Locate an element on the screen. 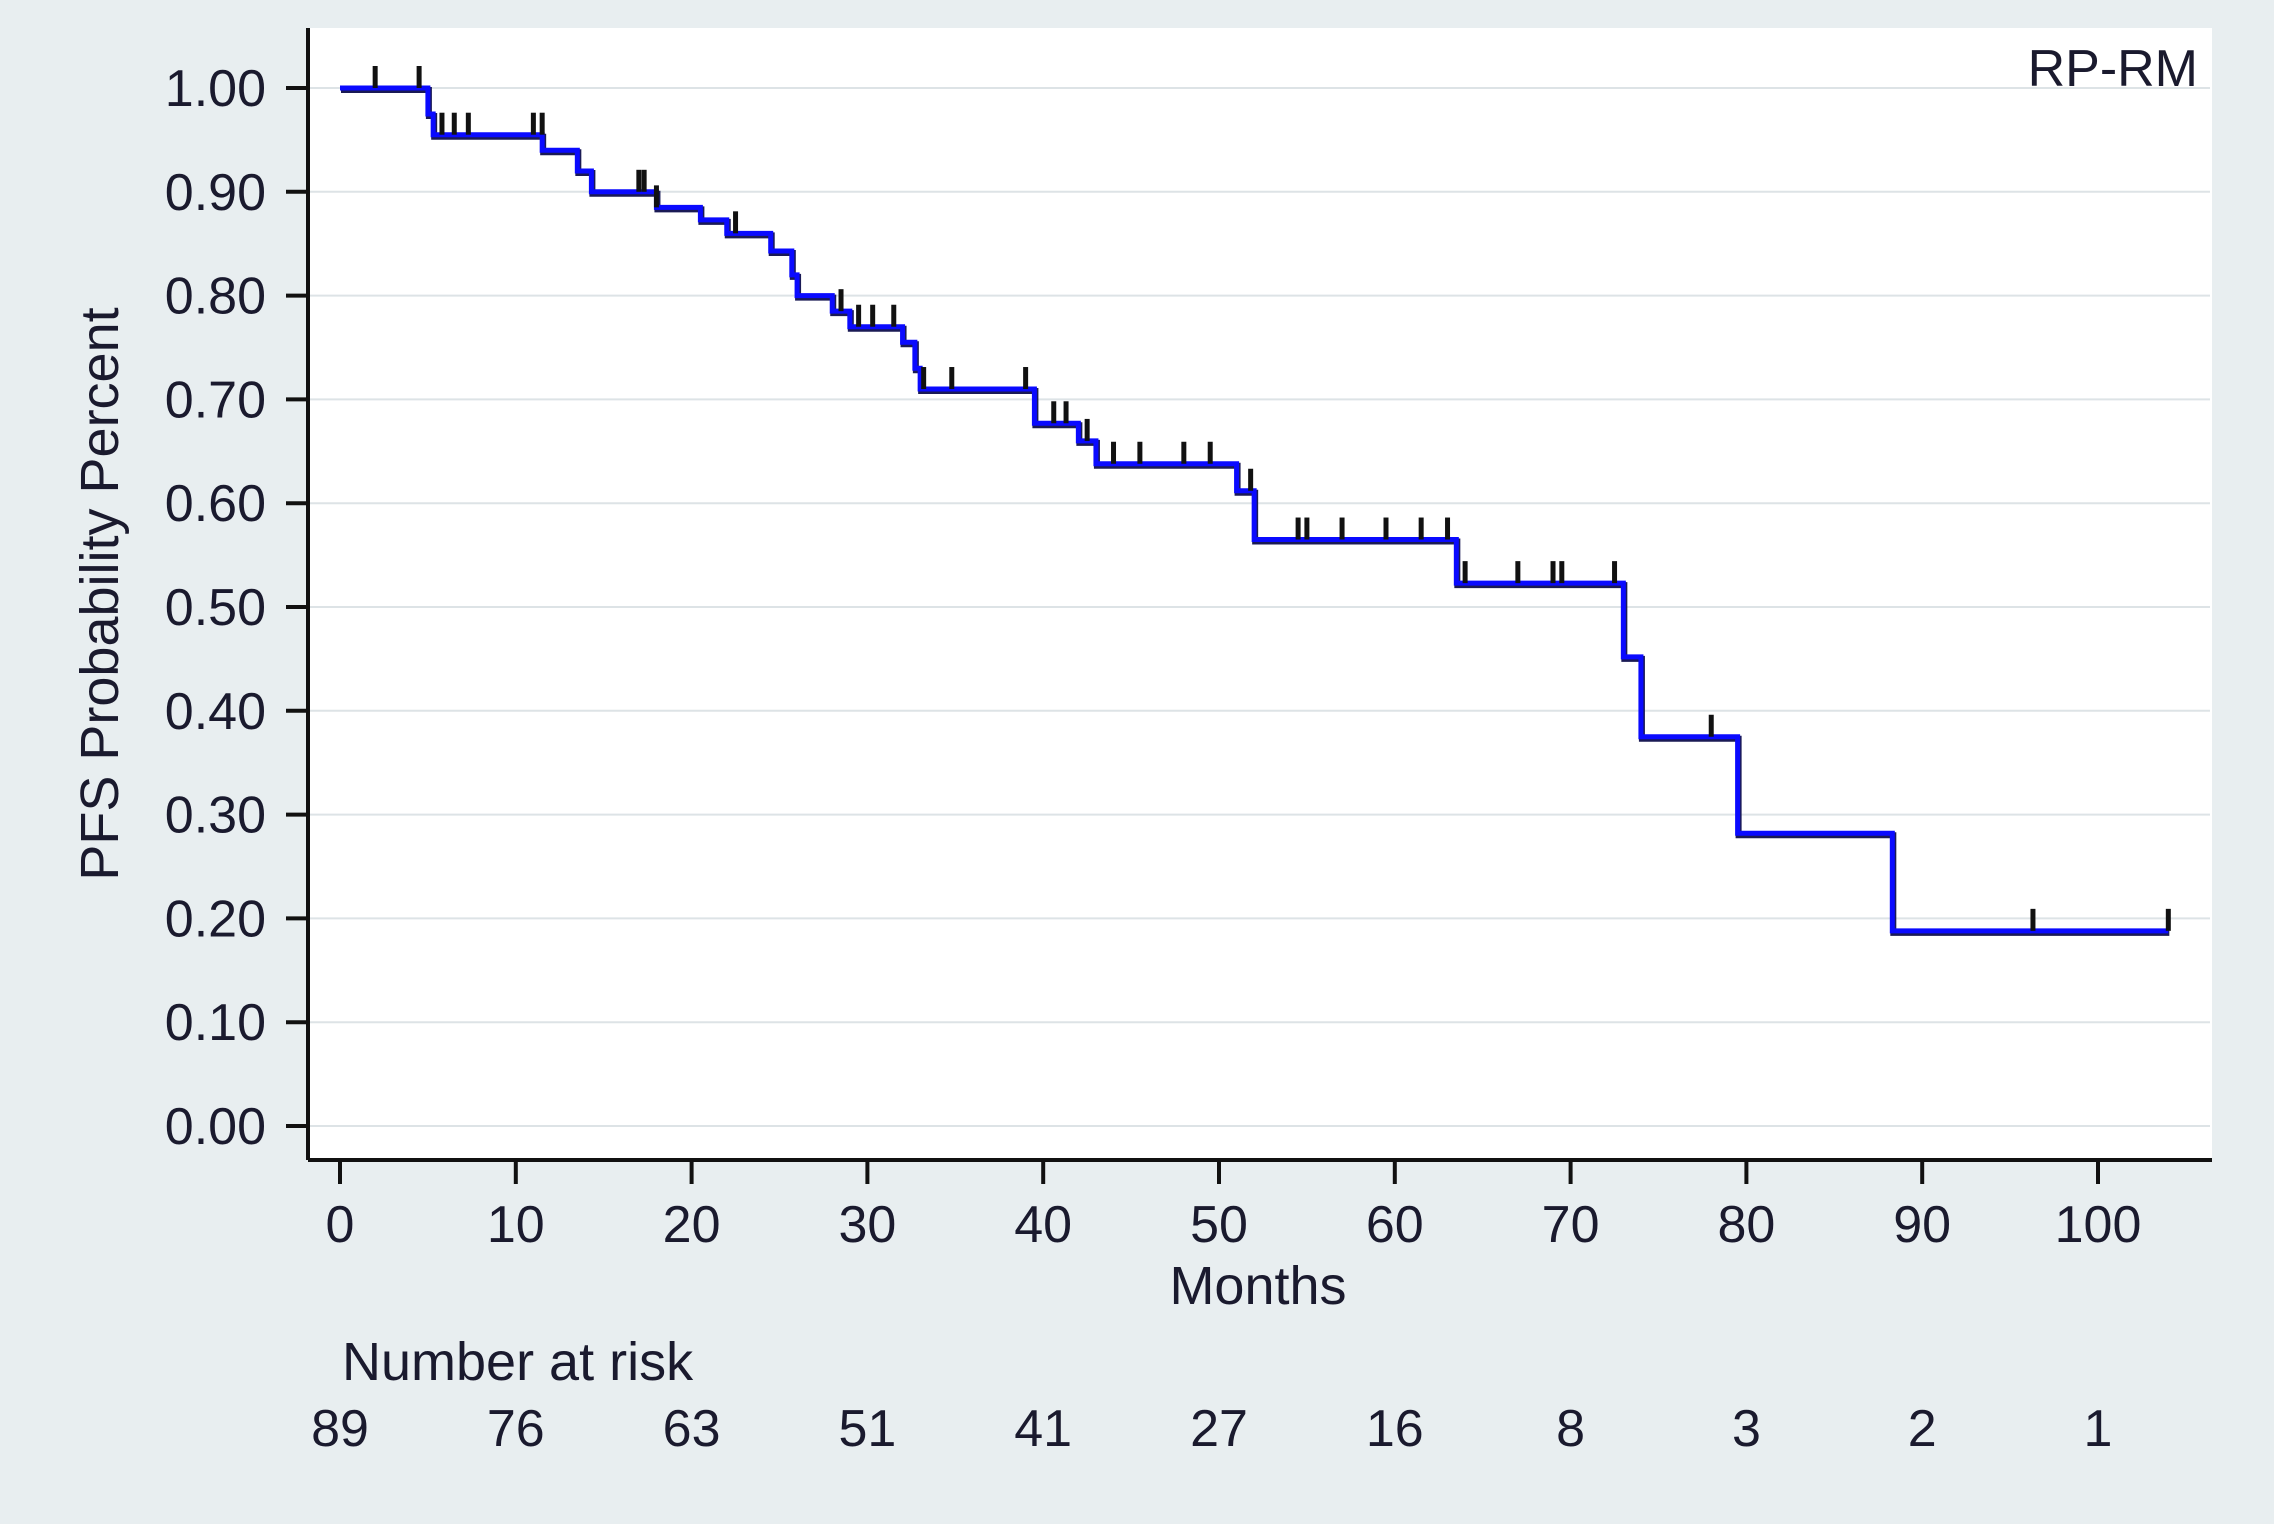 Image resolution: width=2274 pixels, height=1524 pixels. y-tick-label: 0.10 is located at coordinates (215, 1023).